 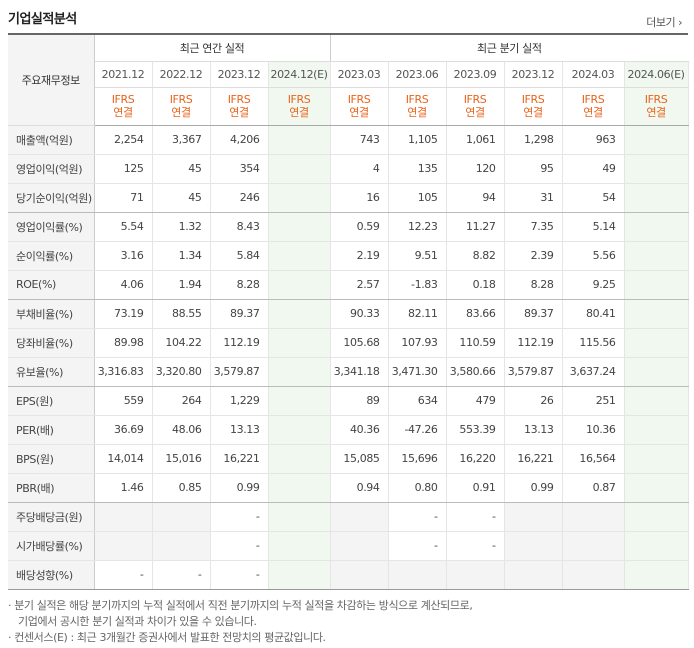 What do you see at coordinates (661, 22) in the screenshot?
I see `more-label: 더보기` at bounding box center [661, 22].